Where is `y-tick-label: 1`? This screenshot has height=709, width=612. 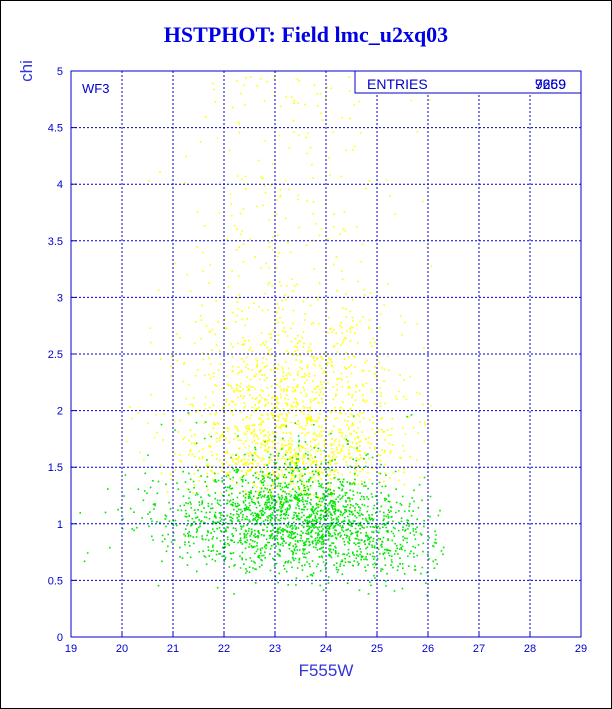
y-tick-label: 1 is located at coordinates (60, 525).